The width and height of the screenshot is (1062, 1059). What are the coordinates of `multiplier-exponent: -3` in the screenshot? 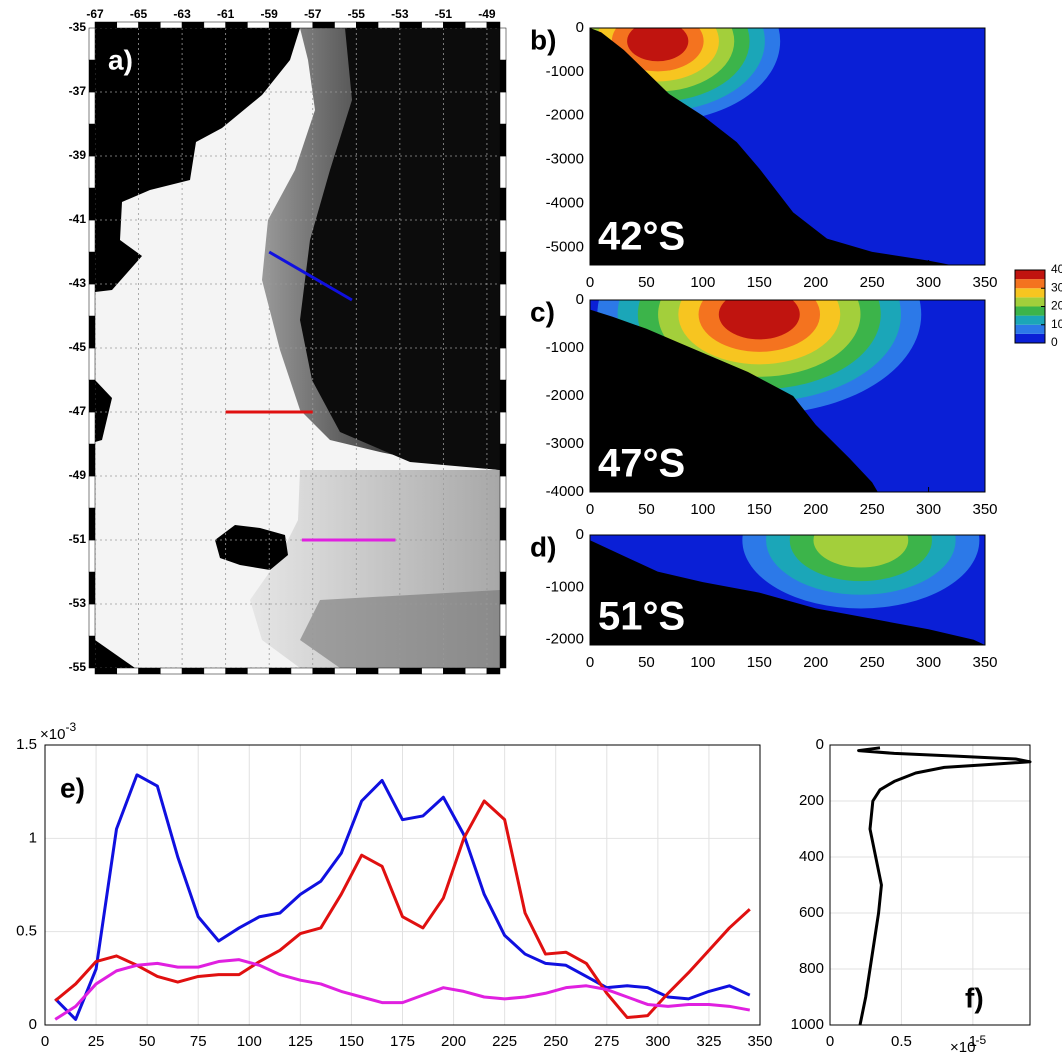 It's located at (70, 727).